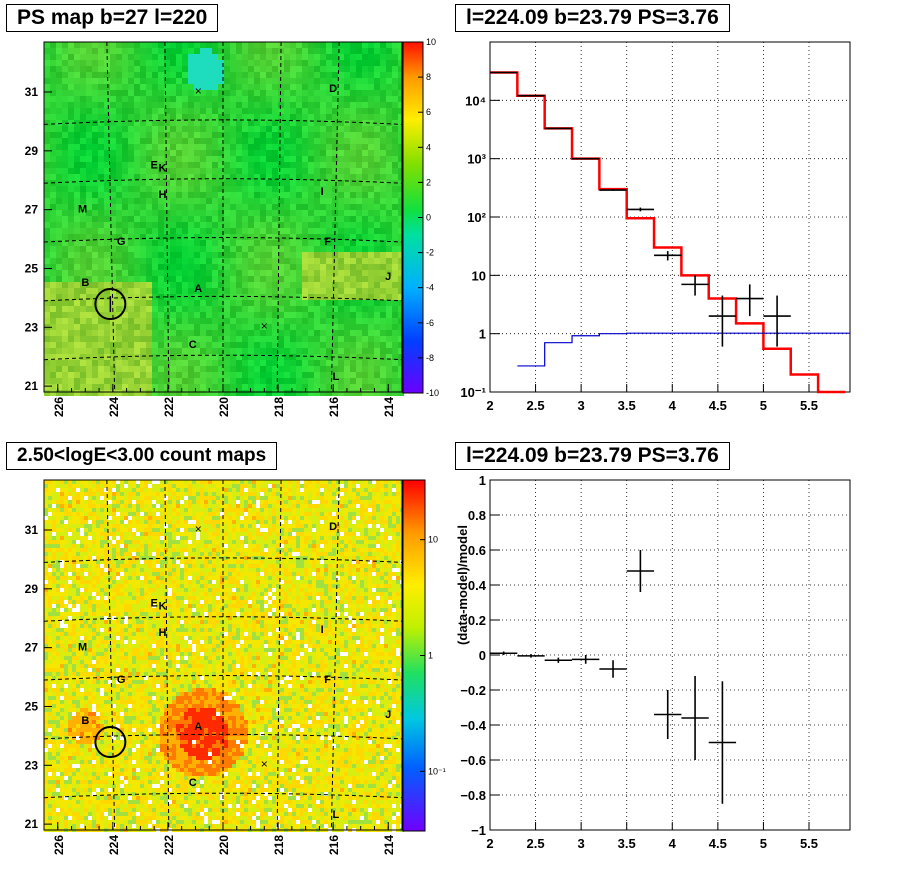 The height and width of the screenshot is (875, 898). Describe the element at coordinates (592, 456) in the screenshot. I see `residual-title: l=224.09 b=23.79 PS=3.76` at that location.